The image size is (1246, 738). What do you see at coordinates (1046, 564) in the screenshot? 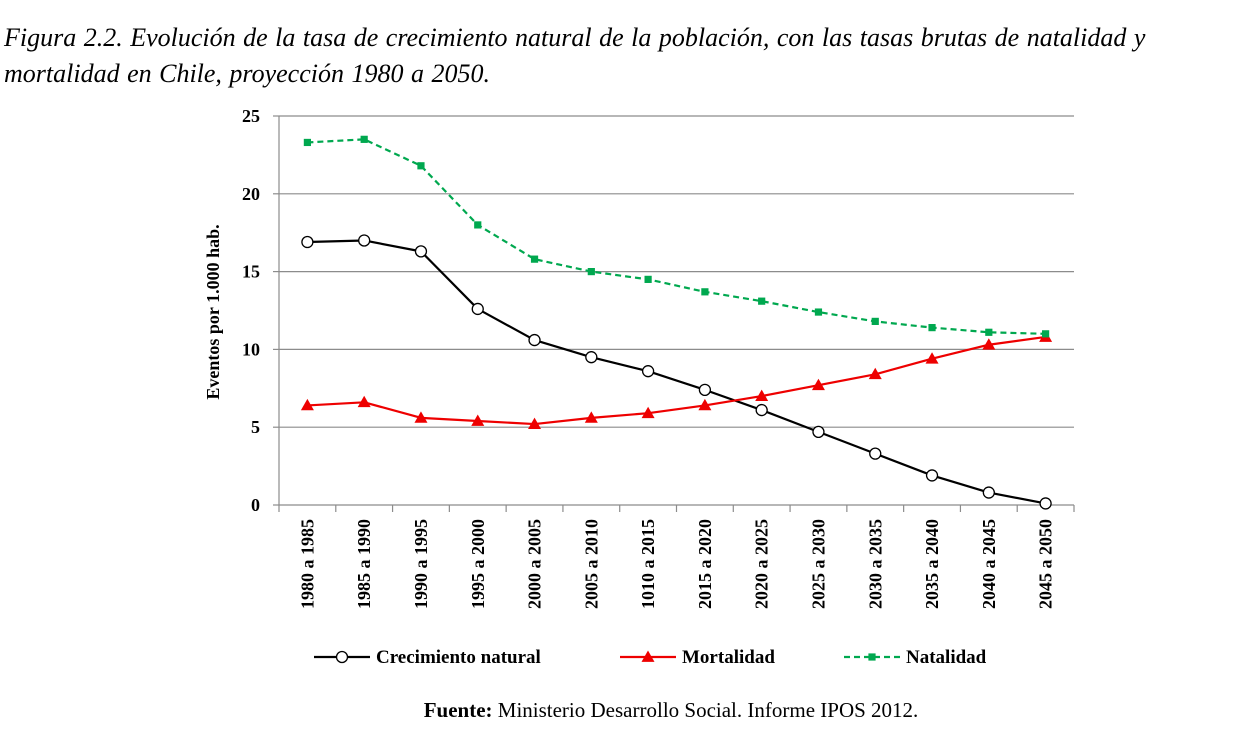
I see `x-tick-label: 2045 a 2050` at bounding box center [1046, 564].